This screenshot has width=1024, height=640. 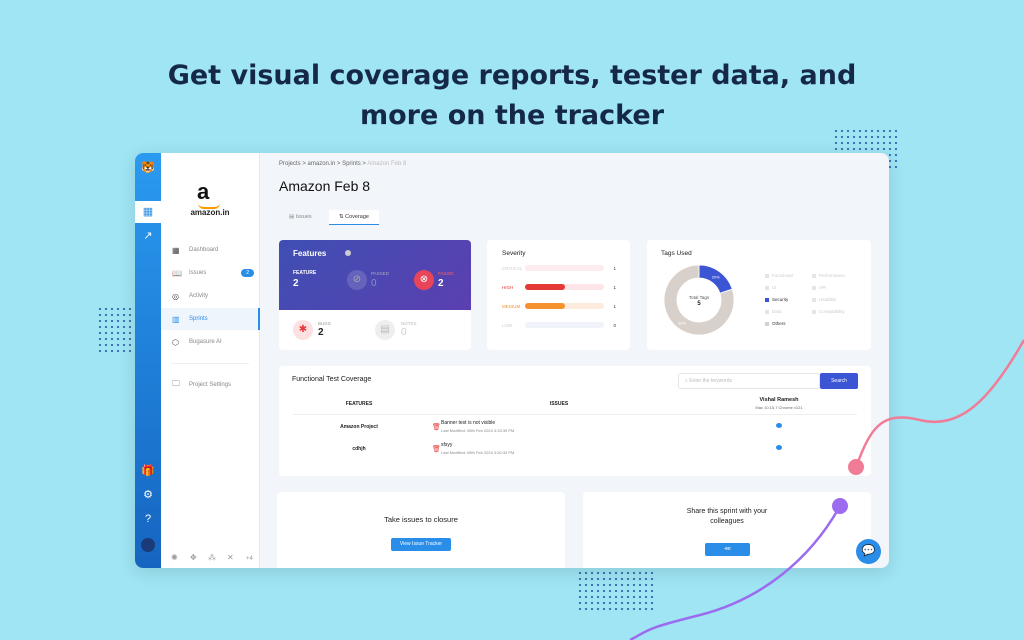 What do you see at coordinates (249, 559) in the screenshot?
I see `more-integrations: +4` at bounding box center [249, 559].